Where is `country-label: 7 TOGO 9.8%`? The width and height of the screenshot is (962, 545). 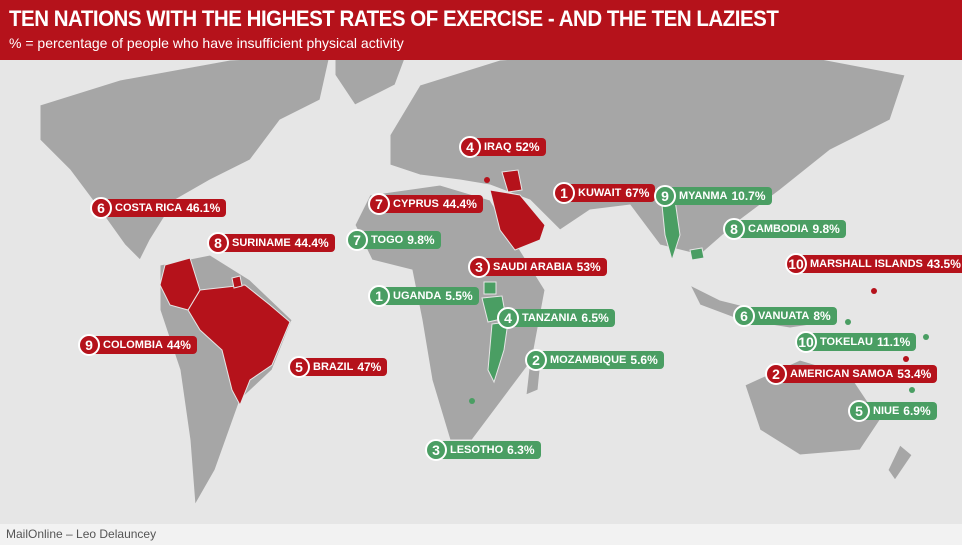 country-label: 7 TOGO 9.8% is located at coordinates (393, 240).